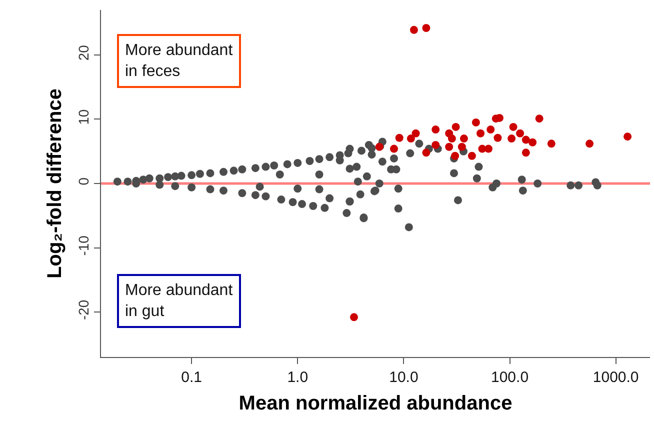 The image size is (654, 433). I want to click on annotation: More abundant in gut, so click(179, 301).